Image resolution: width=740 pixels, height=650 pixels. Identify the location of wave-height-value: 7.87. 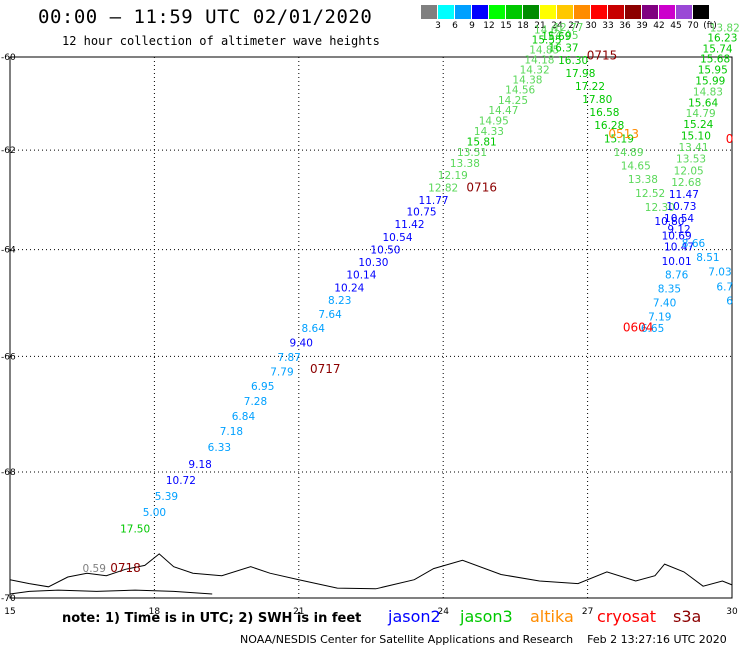
(288, 358).